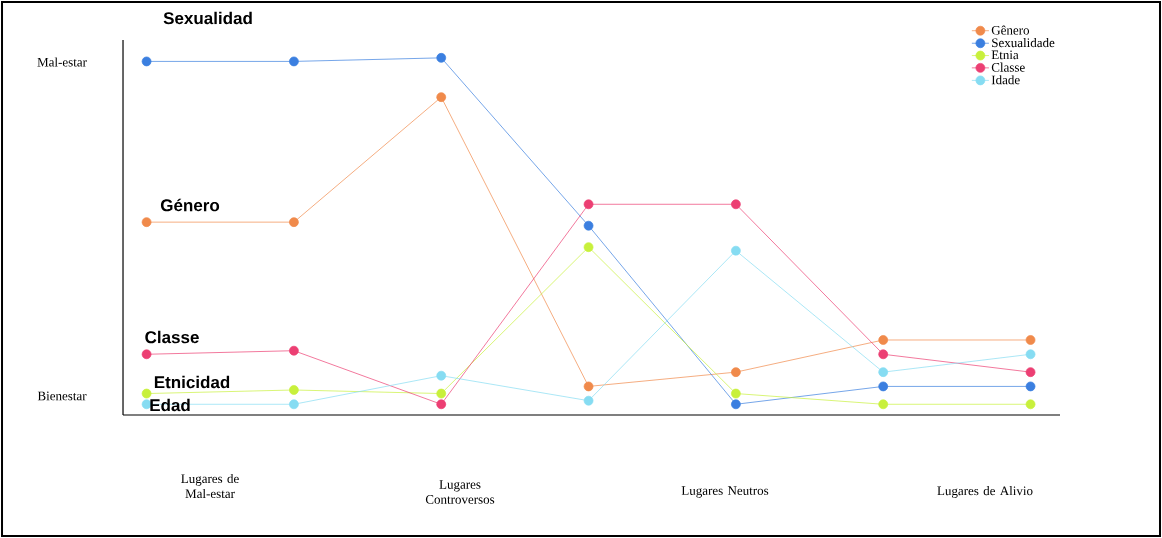 The height and width of the screenshot is (538, 1162). Describe the element at coordinates (1008, 67) in the screenshot. I see `legend-label: Classe` at that location.